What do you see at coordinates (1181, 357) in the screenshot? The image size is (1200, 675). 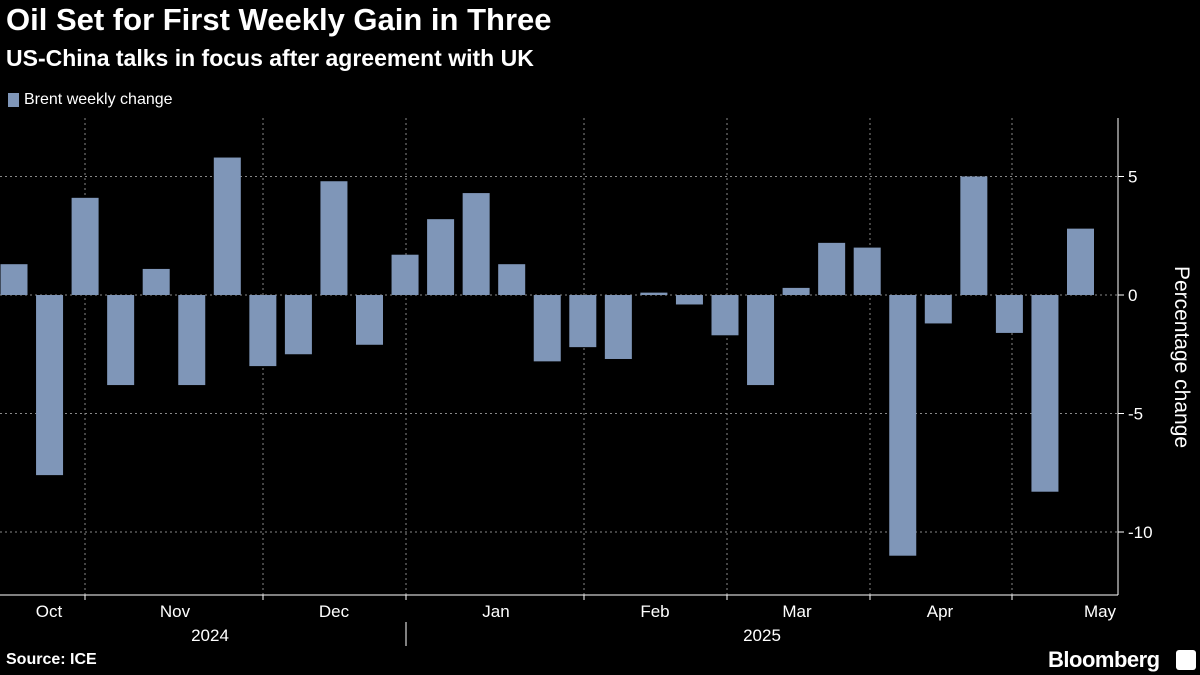 I see `y-axis-label: Percentage change` at bounding box center [1181, 357].